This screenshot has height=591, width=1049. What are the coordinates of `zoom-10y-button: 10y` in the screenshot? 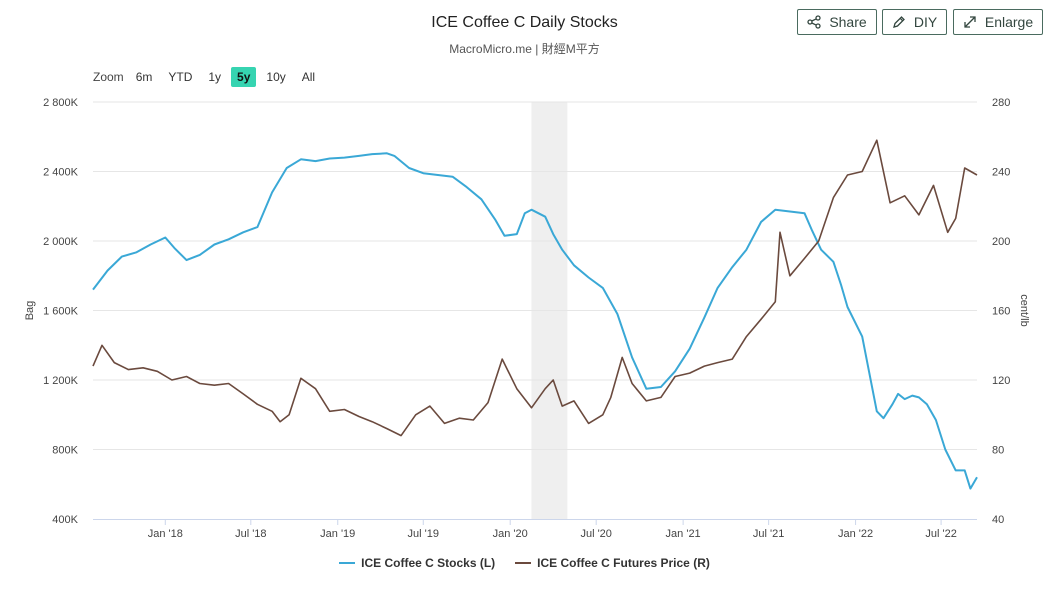 It's located at (276, 77).